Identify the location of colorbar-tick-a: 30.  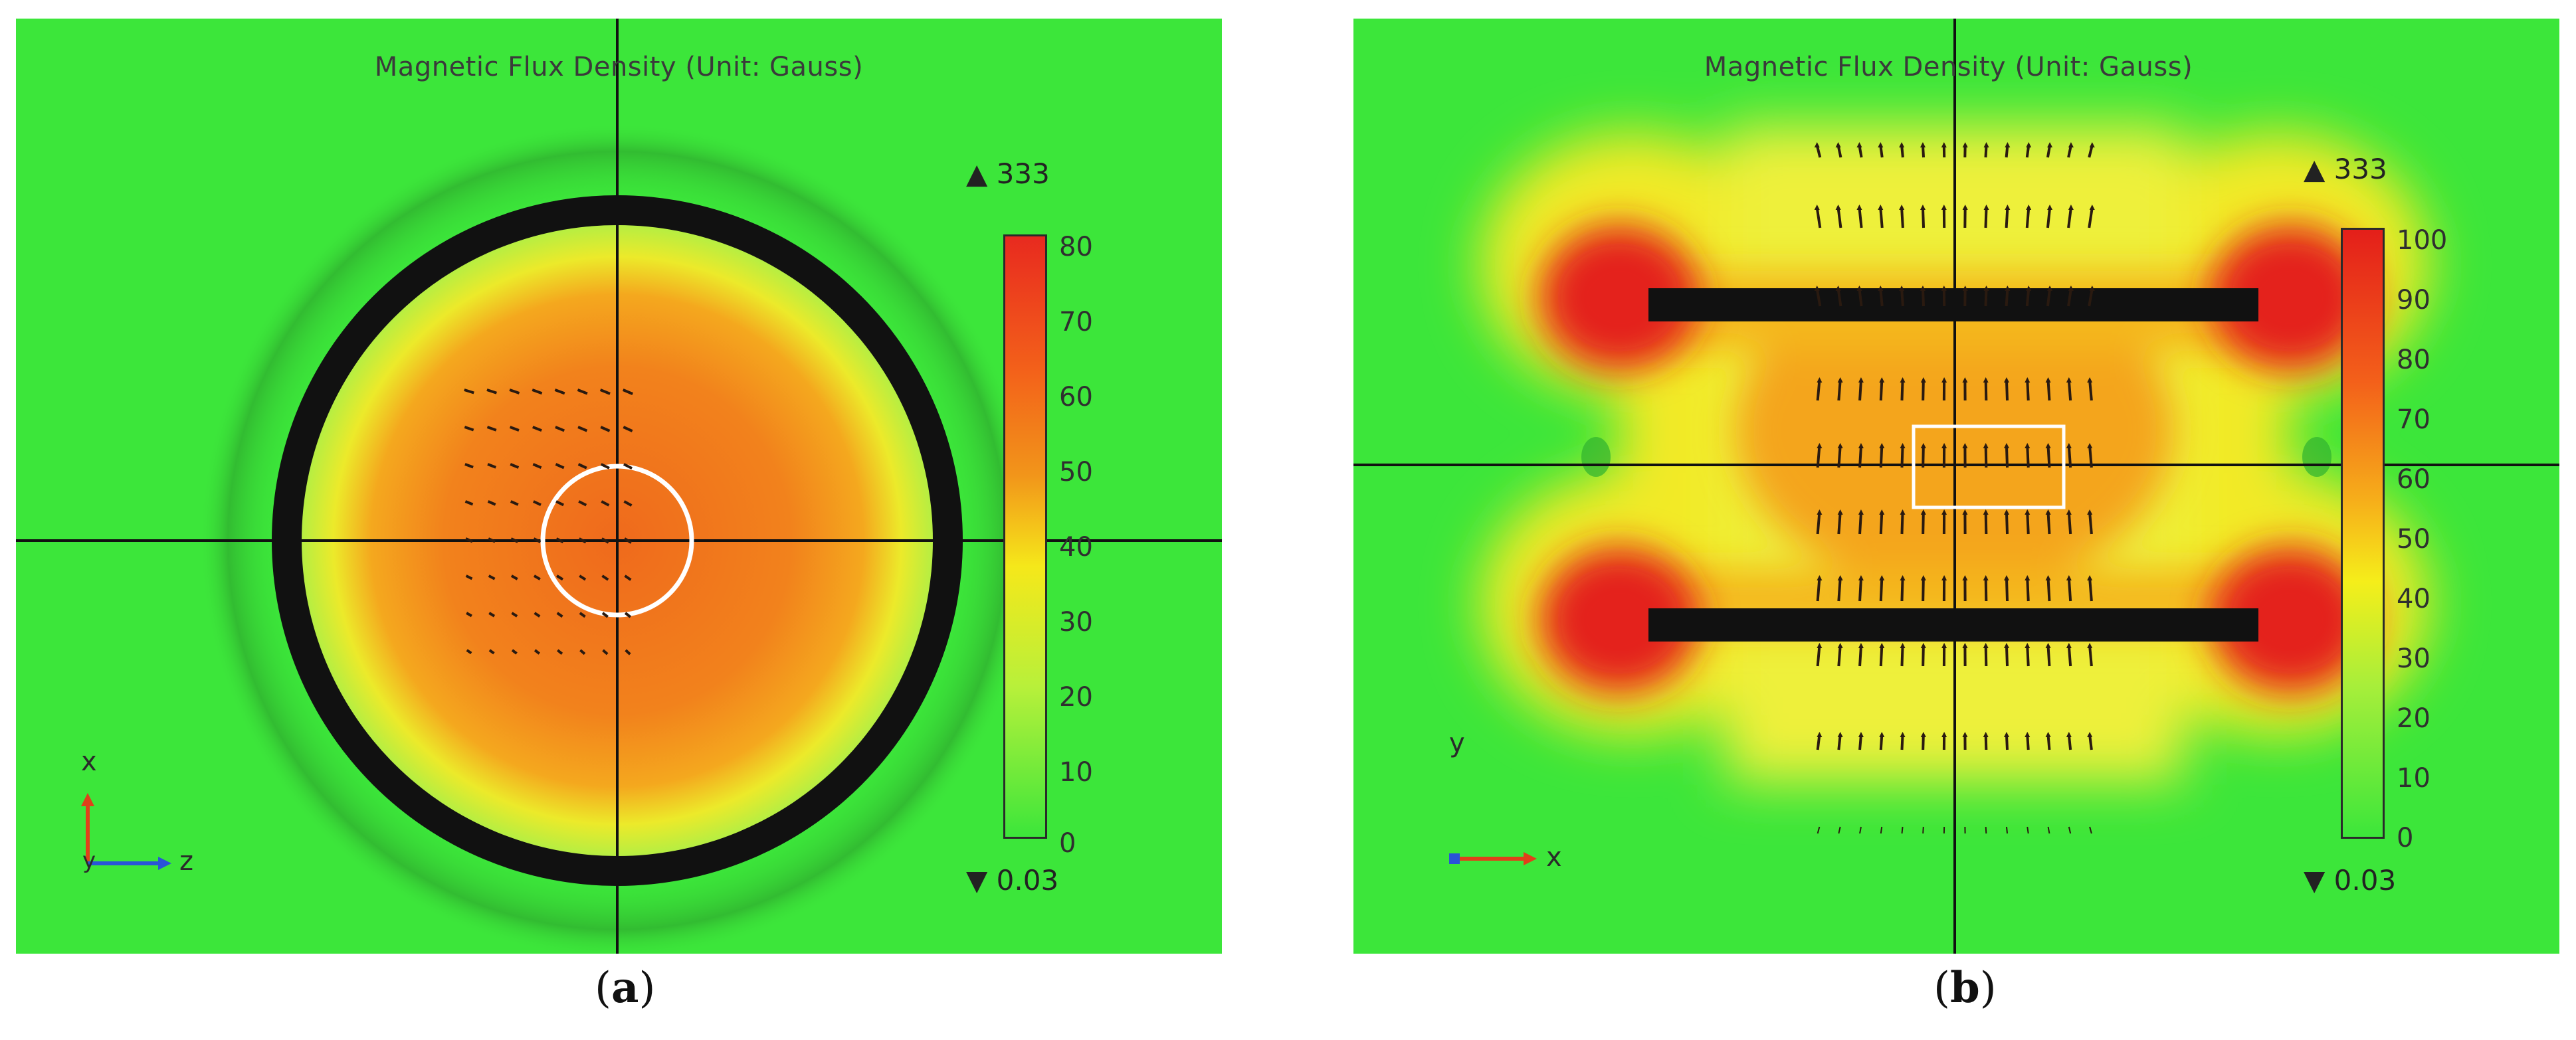
(1076, 622).